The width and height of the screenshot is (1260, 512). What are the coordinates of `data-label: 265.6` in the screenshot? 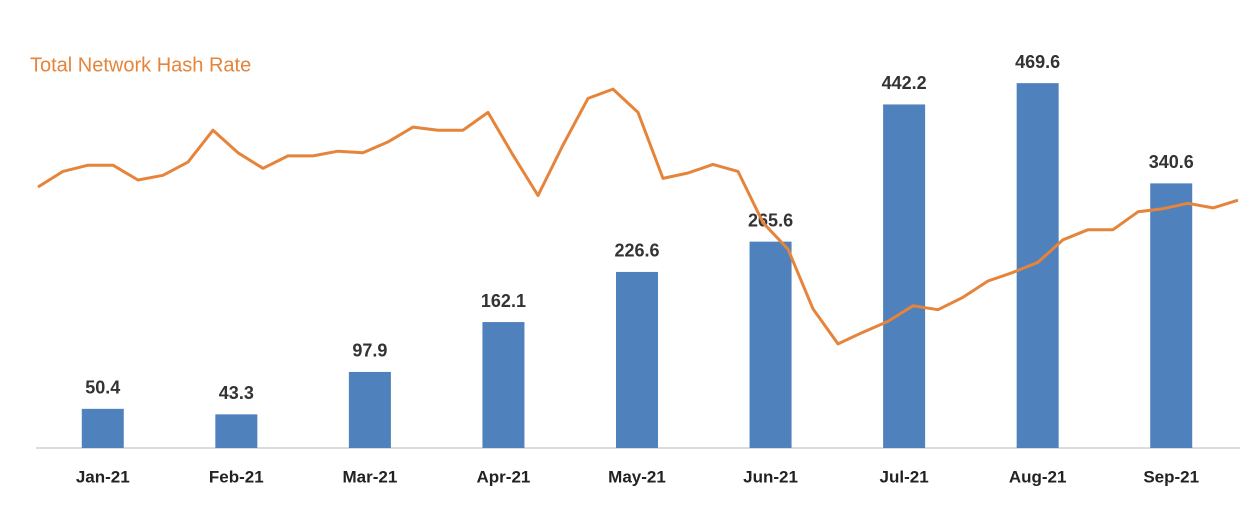 It's located at (770, 220).